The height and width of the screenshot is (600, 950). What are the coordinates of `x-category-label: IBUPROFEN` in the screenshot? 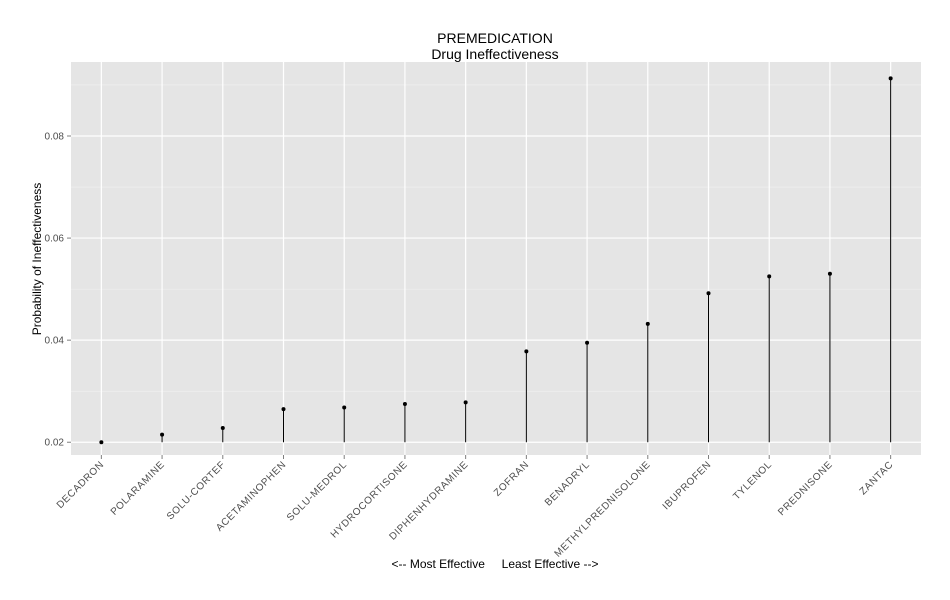 It's located at (687, 485).